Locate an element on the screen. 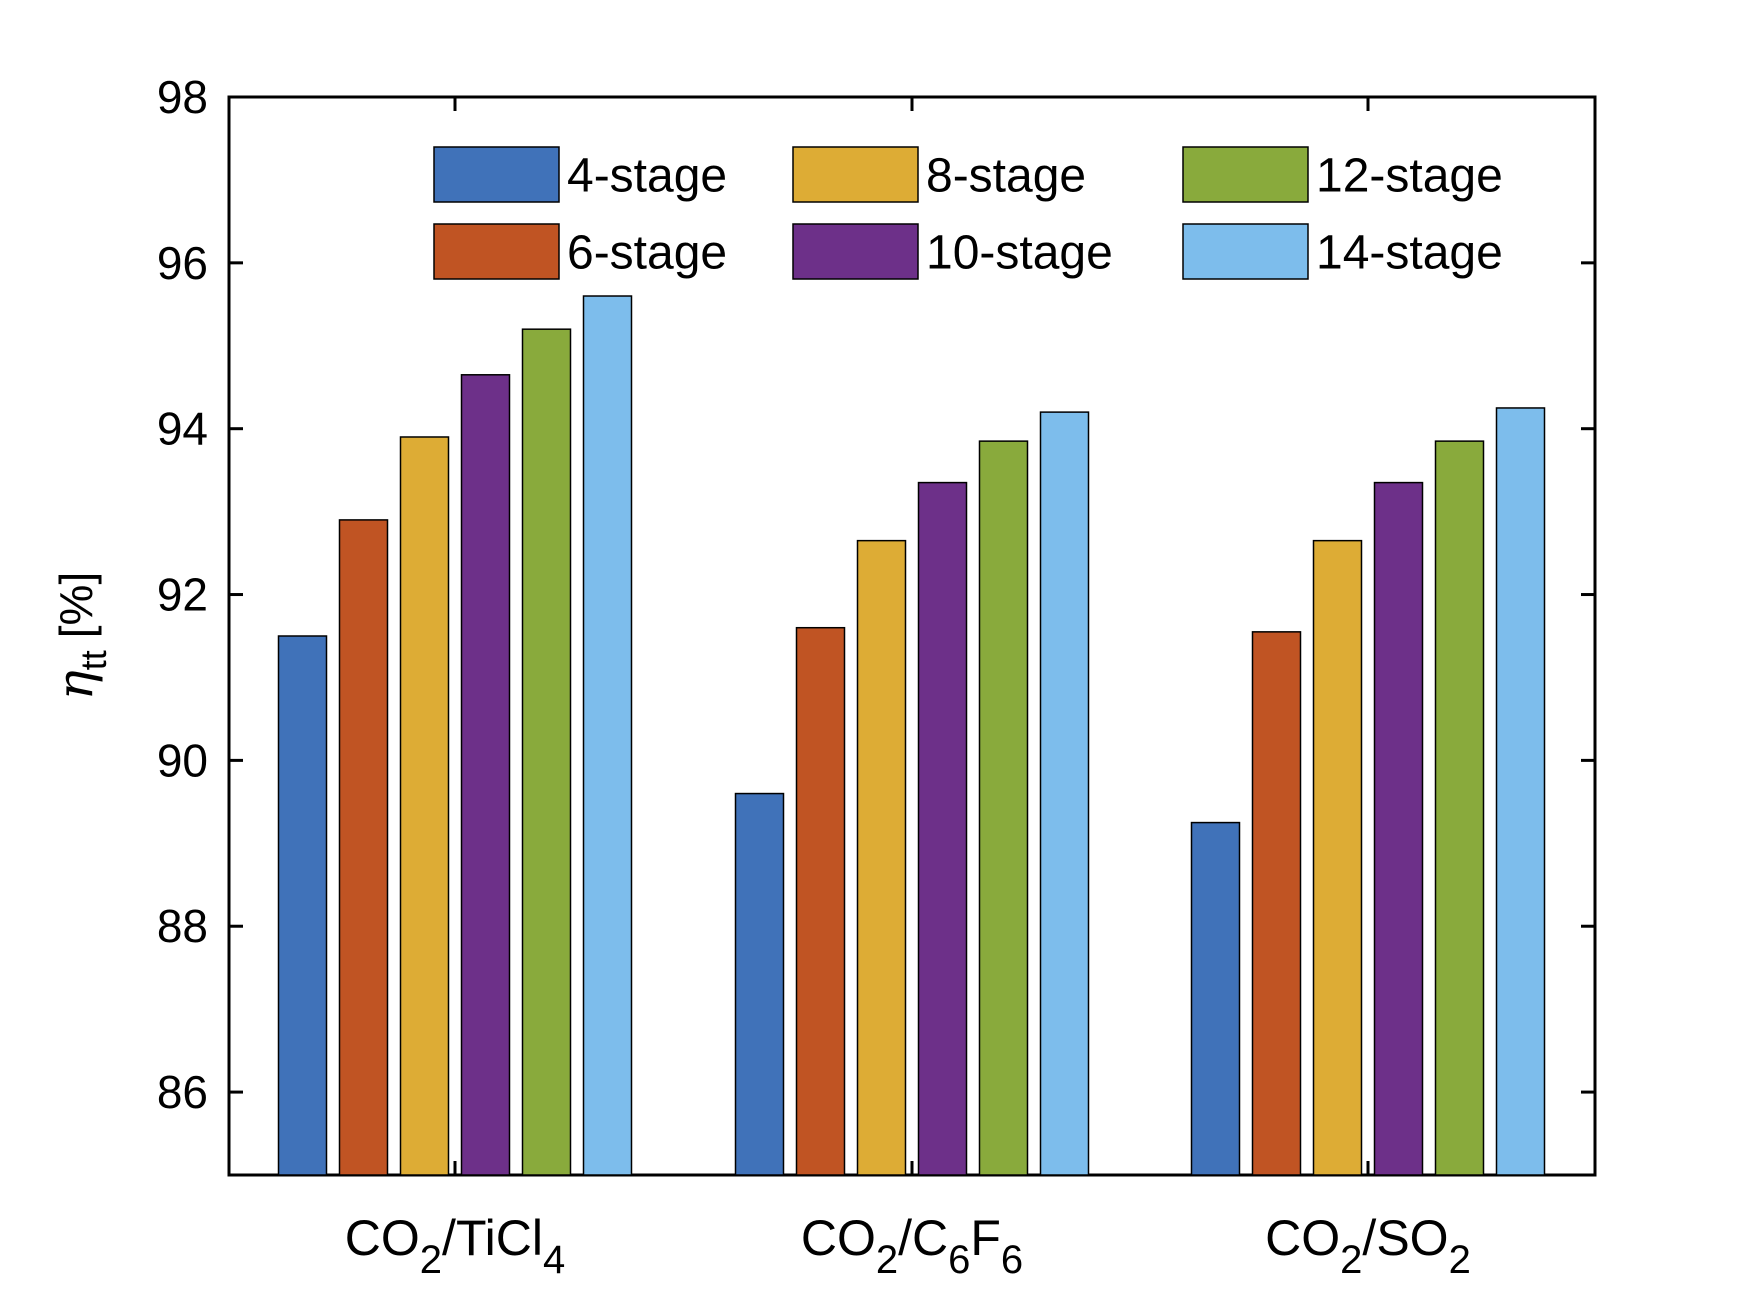  legend-label-10-stage: 10-stage is located at coordinates (1019, 253).